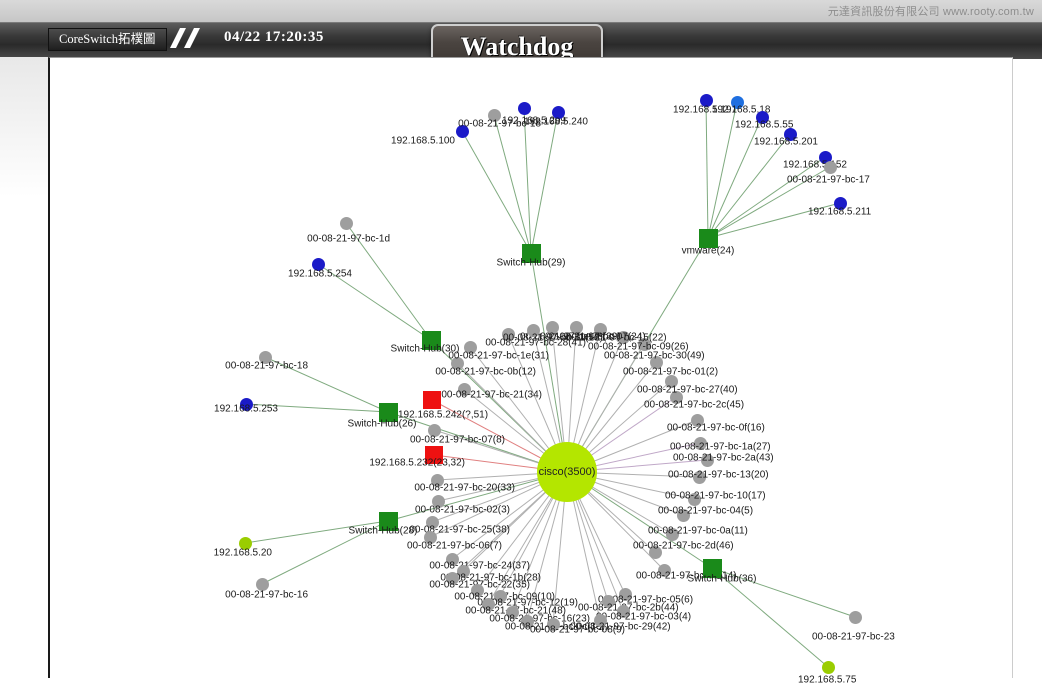  I want to click on node-label: 00-08-21-97-bc-1d, so click(348, 239).